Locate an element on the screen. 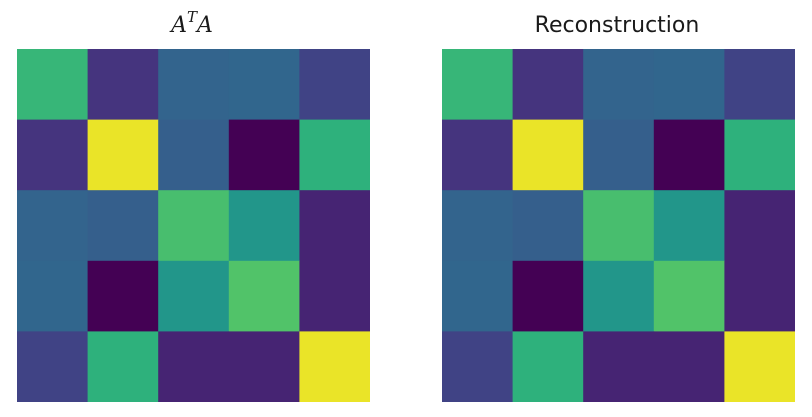 This screenshot has width=812, height=417. reconstruction-title: Reconstruction is located at coordinates (617, 25).